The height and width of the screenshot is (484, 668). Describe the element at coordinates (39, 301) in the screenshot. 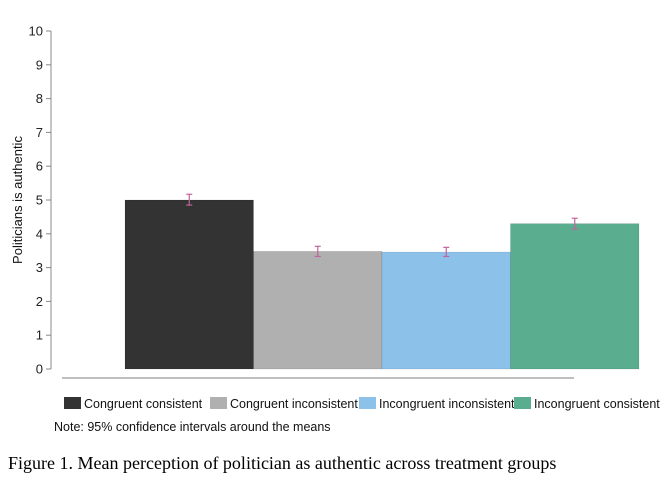

I see `y-tick-label: 2` at that location.